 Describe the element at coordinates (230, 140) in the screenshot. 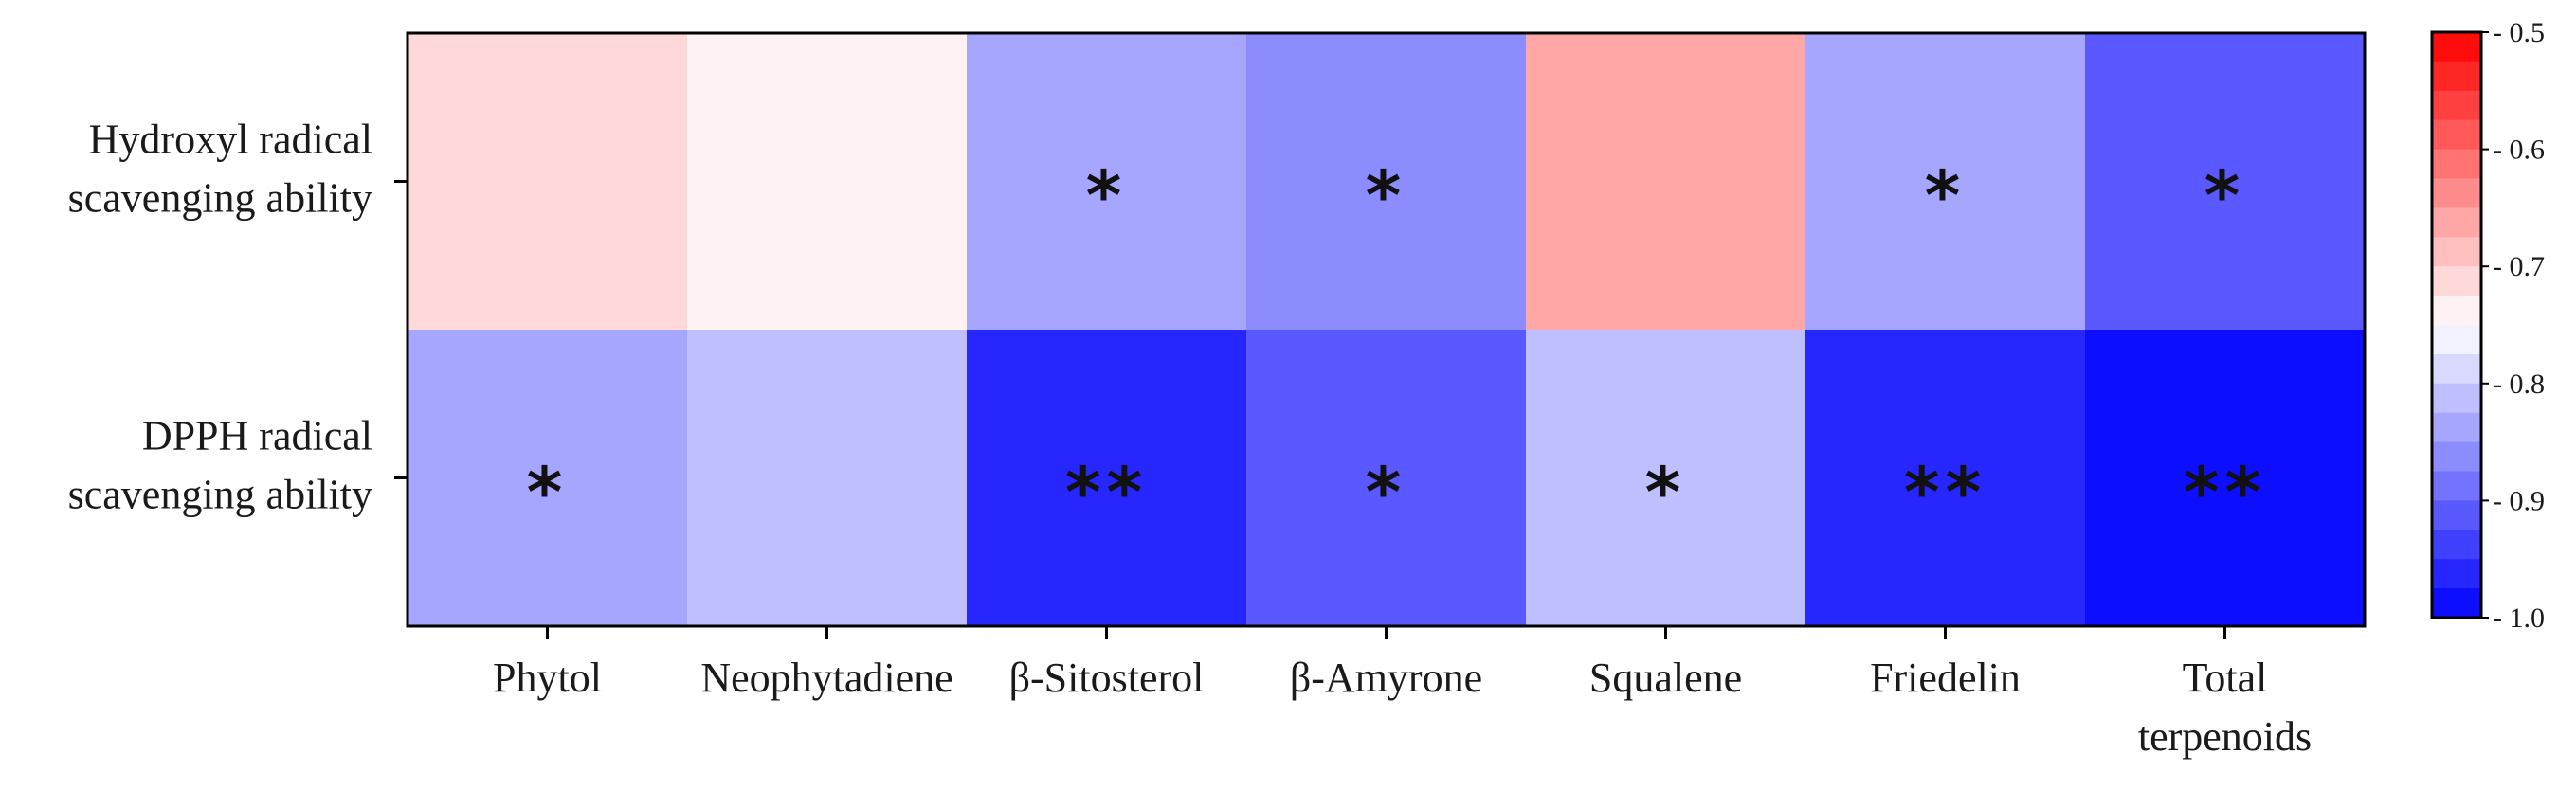

I see `row-label: Hydroxyl radical` at that location.